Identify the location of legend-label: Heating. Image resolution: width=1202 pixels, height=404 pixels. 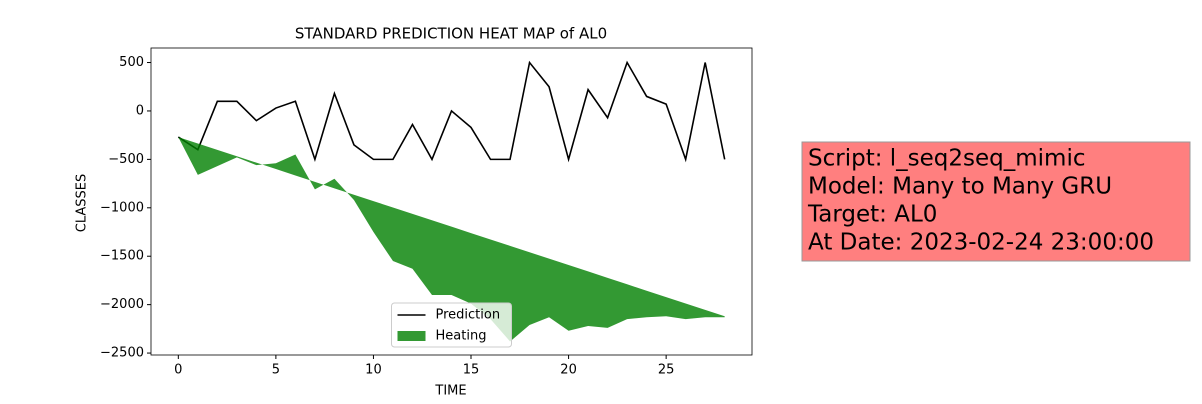
(461, 336).